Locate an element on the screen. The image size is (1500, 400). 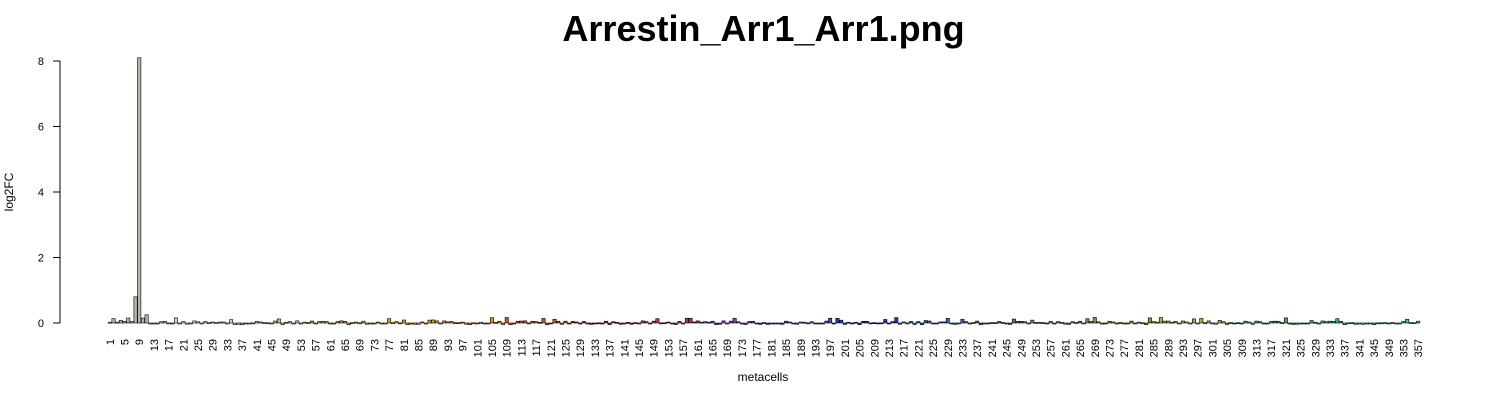
x-tick-label: 297 is located at coordinates (1199, 348).